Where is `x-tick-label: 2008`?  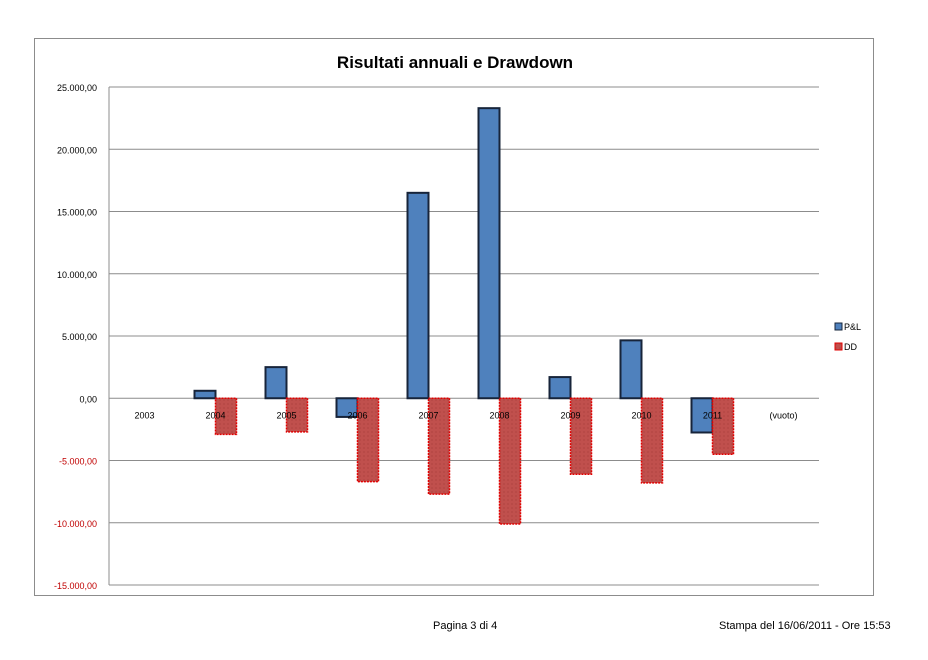
x-tick-label: 2008 is located at coordinates (499, 415).